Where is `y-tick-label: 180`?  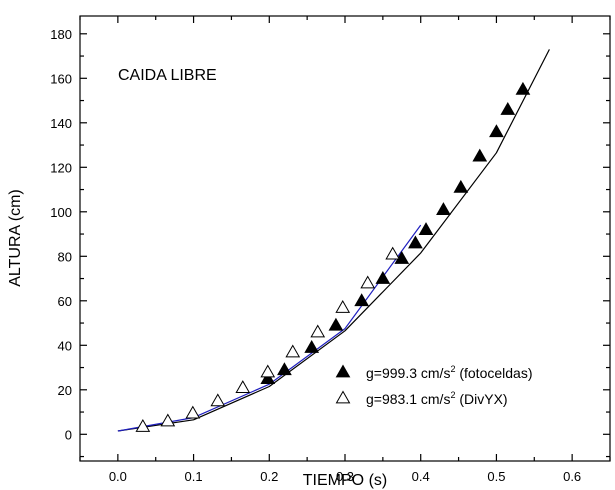
y-tick-label: 180 is located at coordinates (61, 34).